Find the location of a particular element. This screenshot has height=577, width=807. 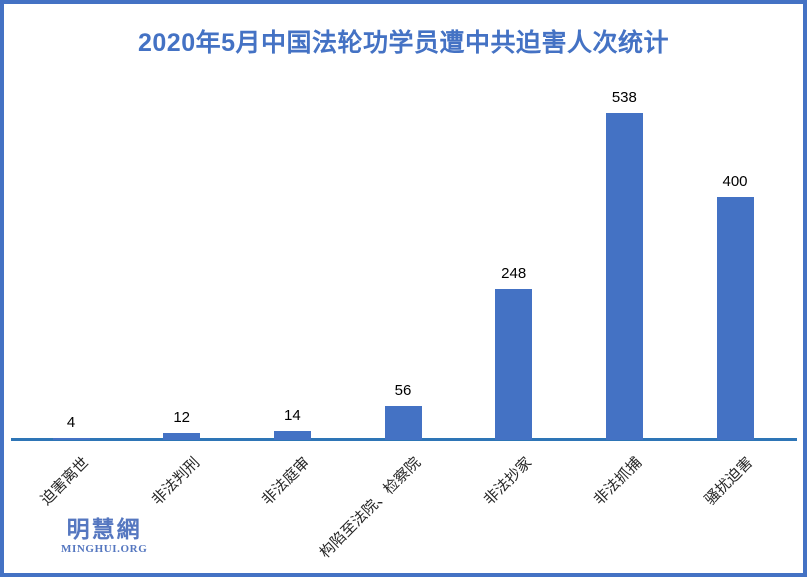

chart-title: 2020年5月中国法轮功学员遭中共迫害人次统计 is located at coordinates (403, 43).